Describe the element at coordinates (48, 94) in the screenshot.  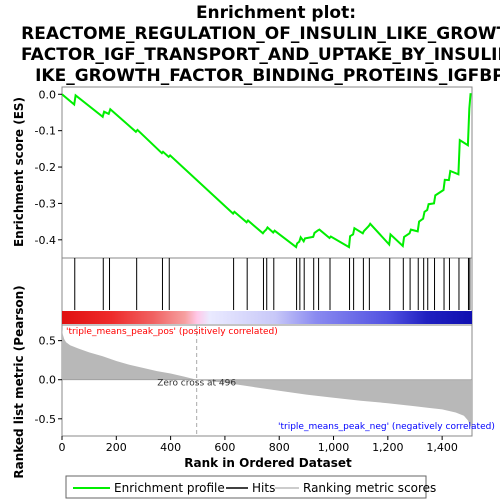
I see `es-y-tick-label: 0.0` at that location.